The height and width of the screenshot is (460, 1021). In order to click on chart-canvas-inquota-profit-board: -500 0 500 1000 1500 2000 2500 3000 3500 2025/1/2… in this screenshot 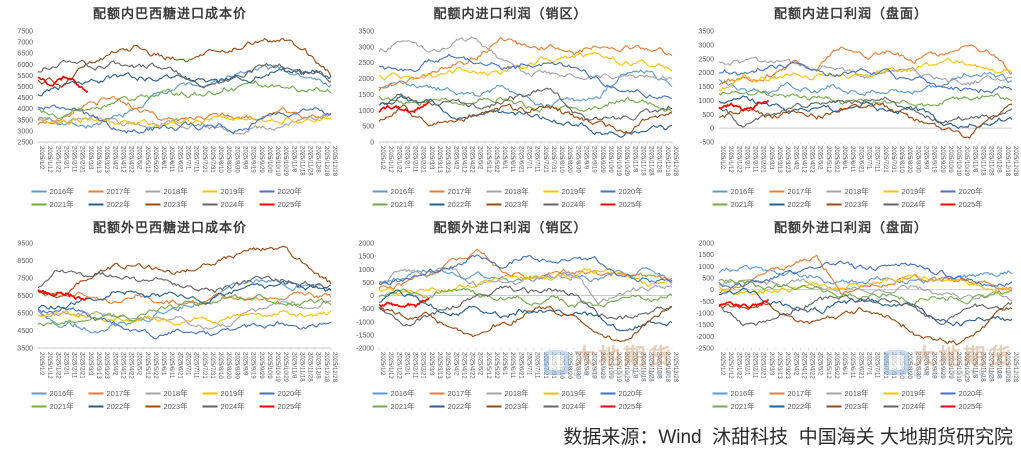, I will do `click(858, 119)`.